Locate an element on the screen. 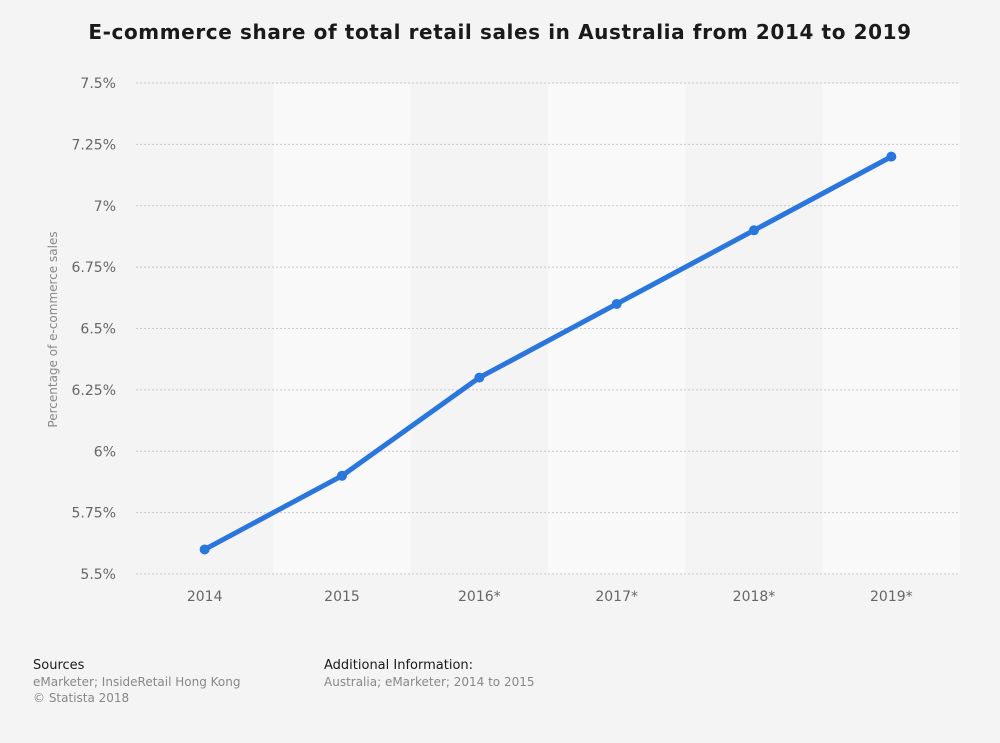  additional-info-heading: Additional Information: is located at coordinates (399, 665).